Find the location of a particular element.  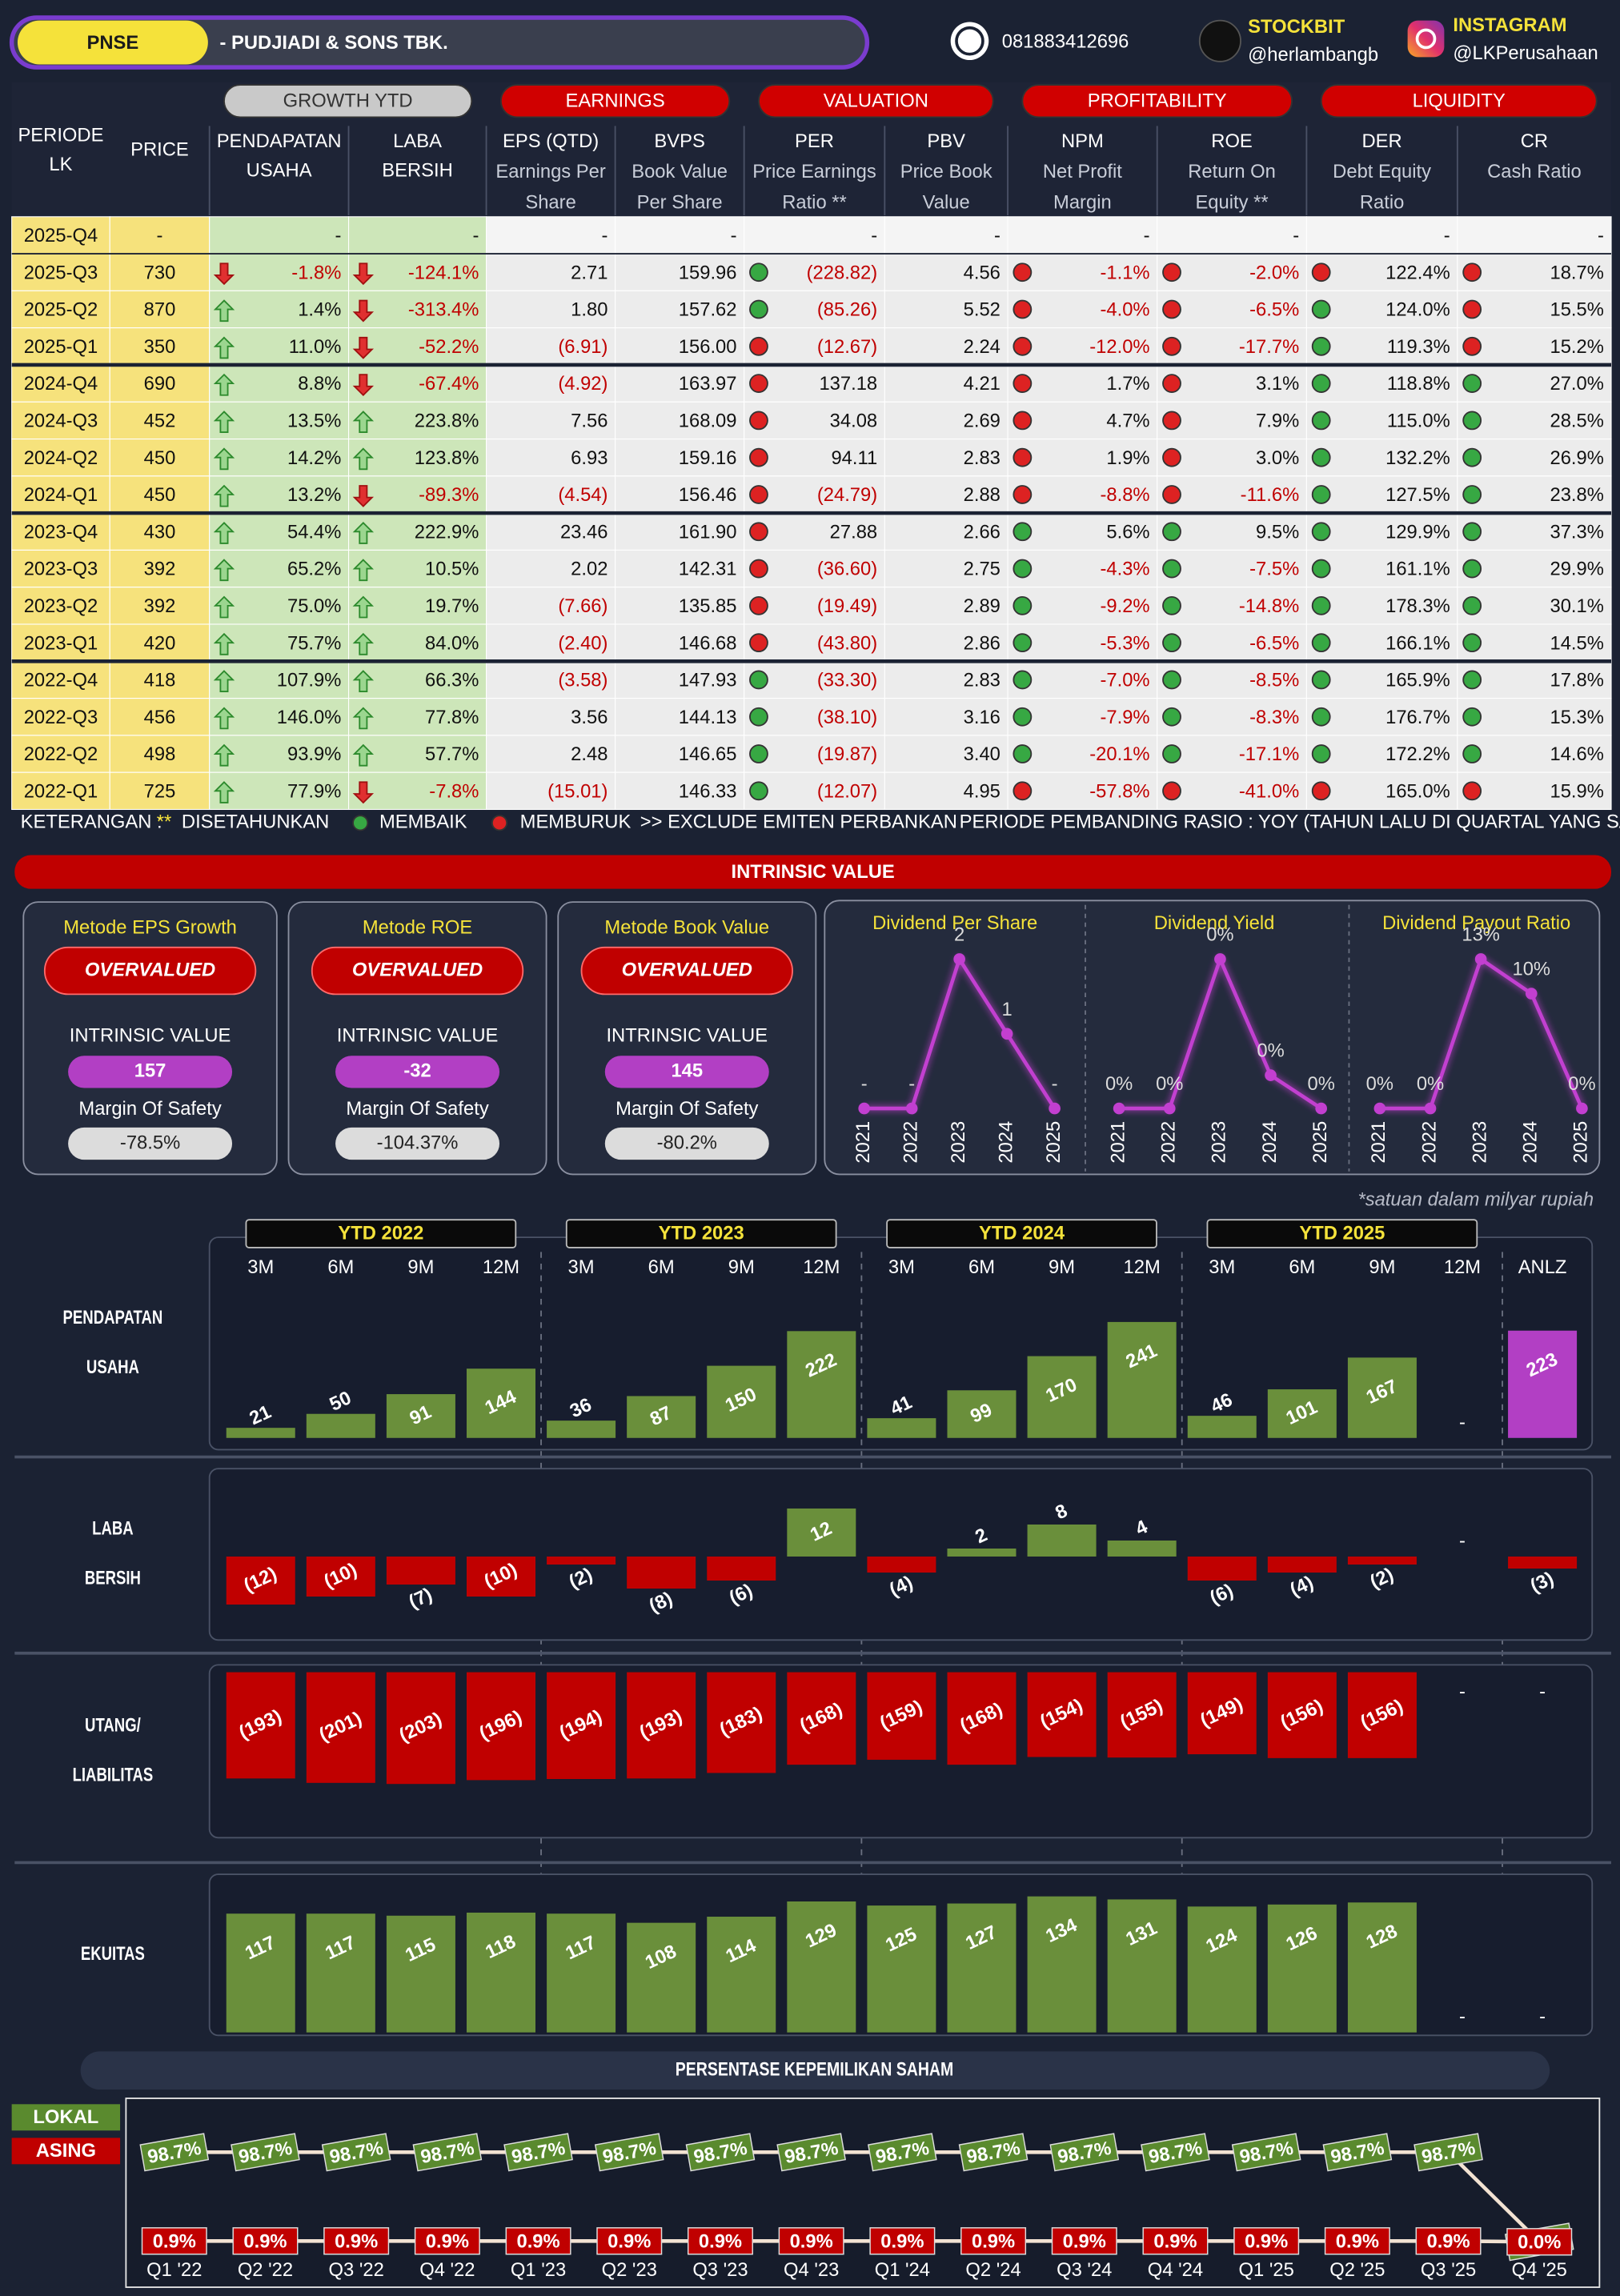

table-cell-text: -7.5% is located at coordinates (1274, 569).